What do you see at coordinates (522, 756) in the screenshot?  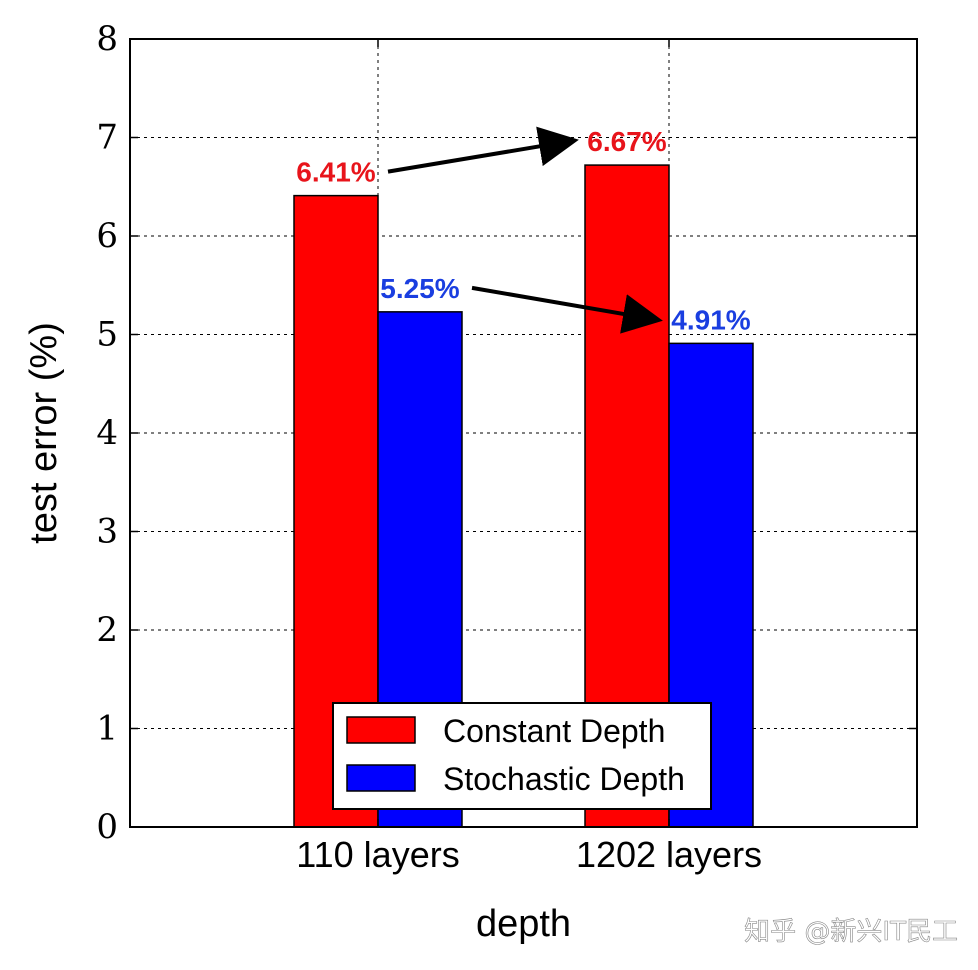 I see `legend: Constant Depth Stochastic Depth` at bounding box center [522, 756].